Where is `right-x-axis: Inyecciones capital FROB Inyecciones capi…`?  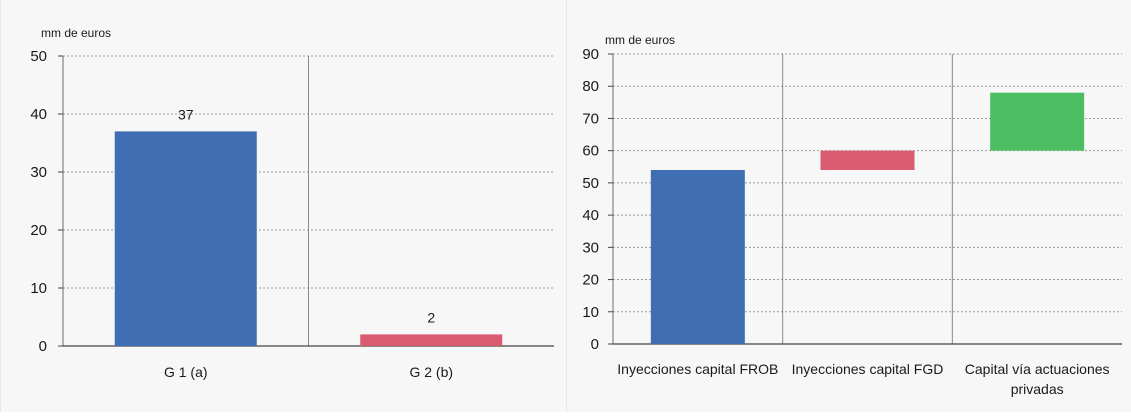
right-x-axis: Inyecciones capital FROB Inyecciones capi… is located at coordinates (863, 379).